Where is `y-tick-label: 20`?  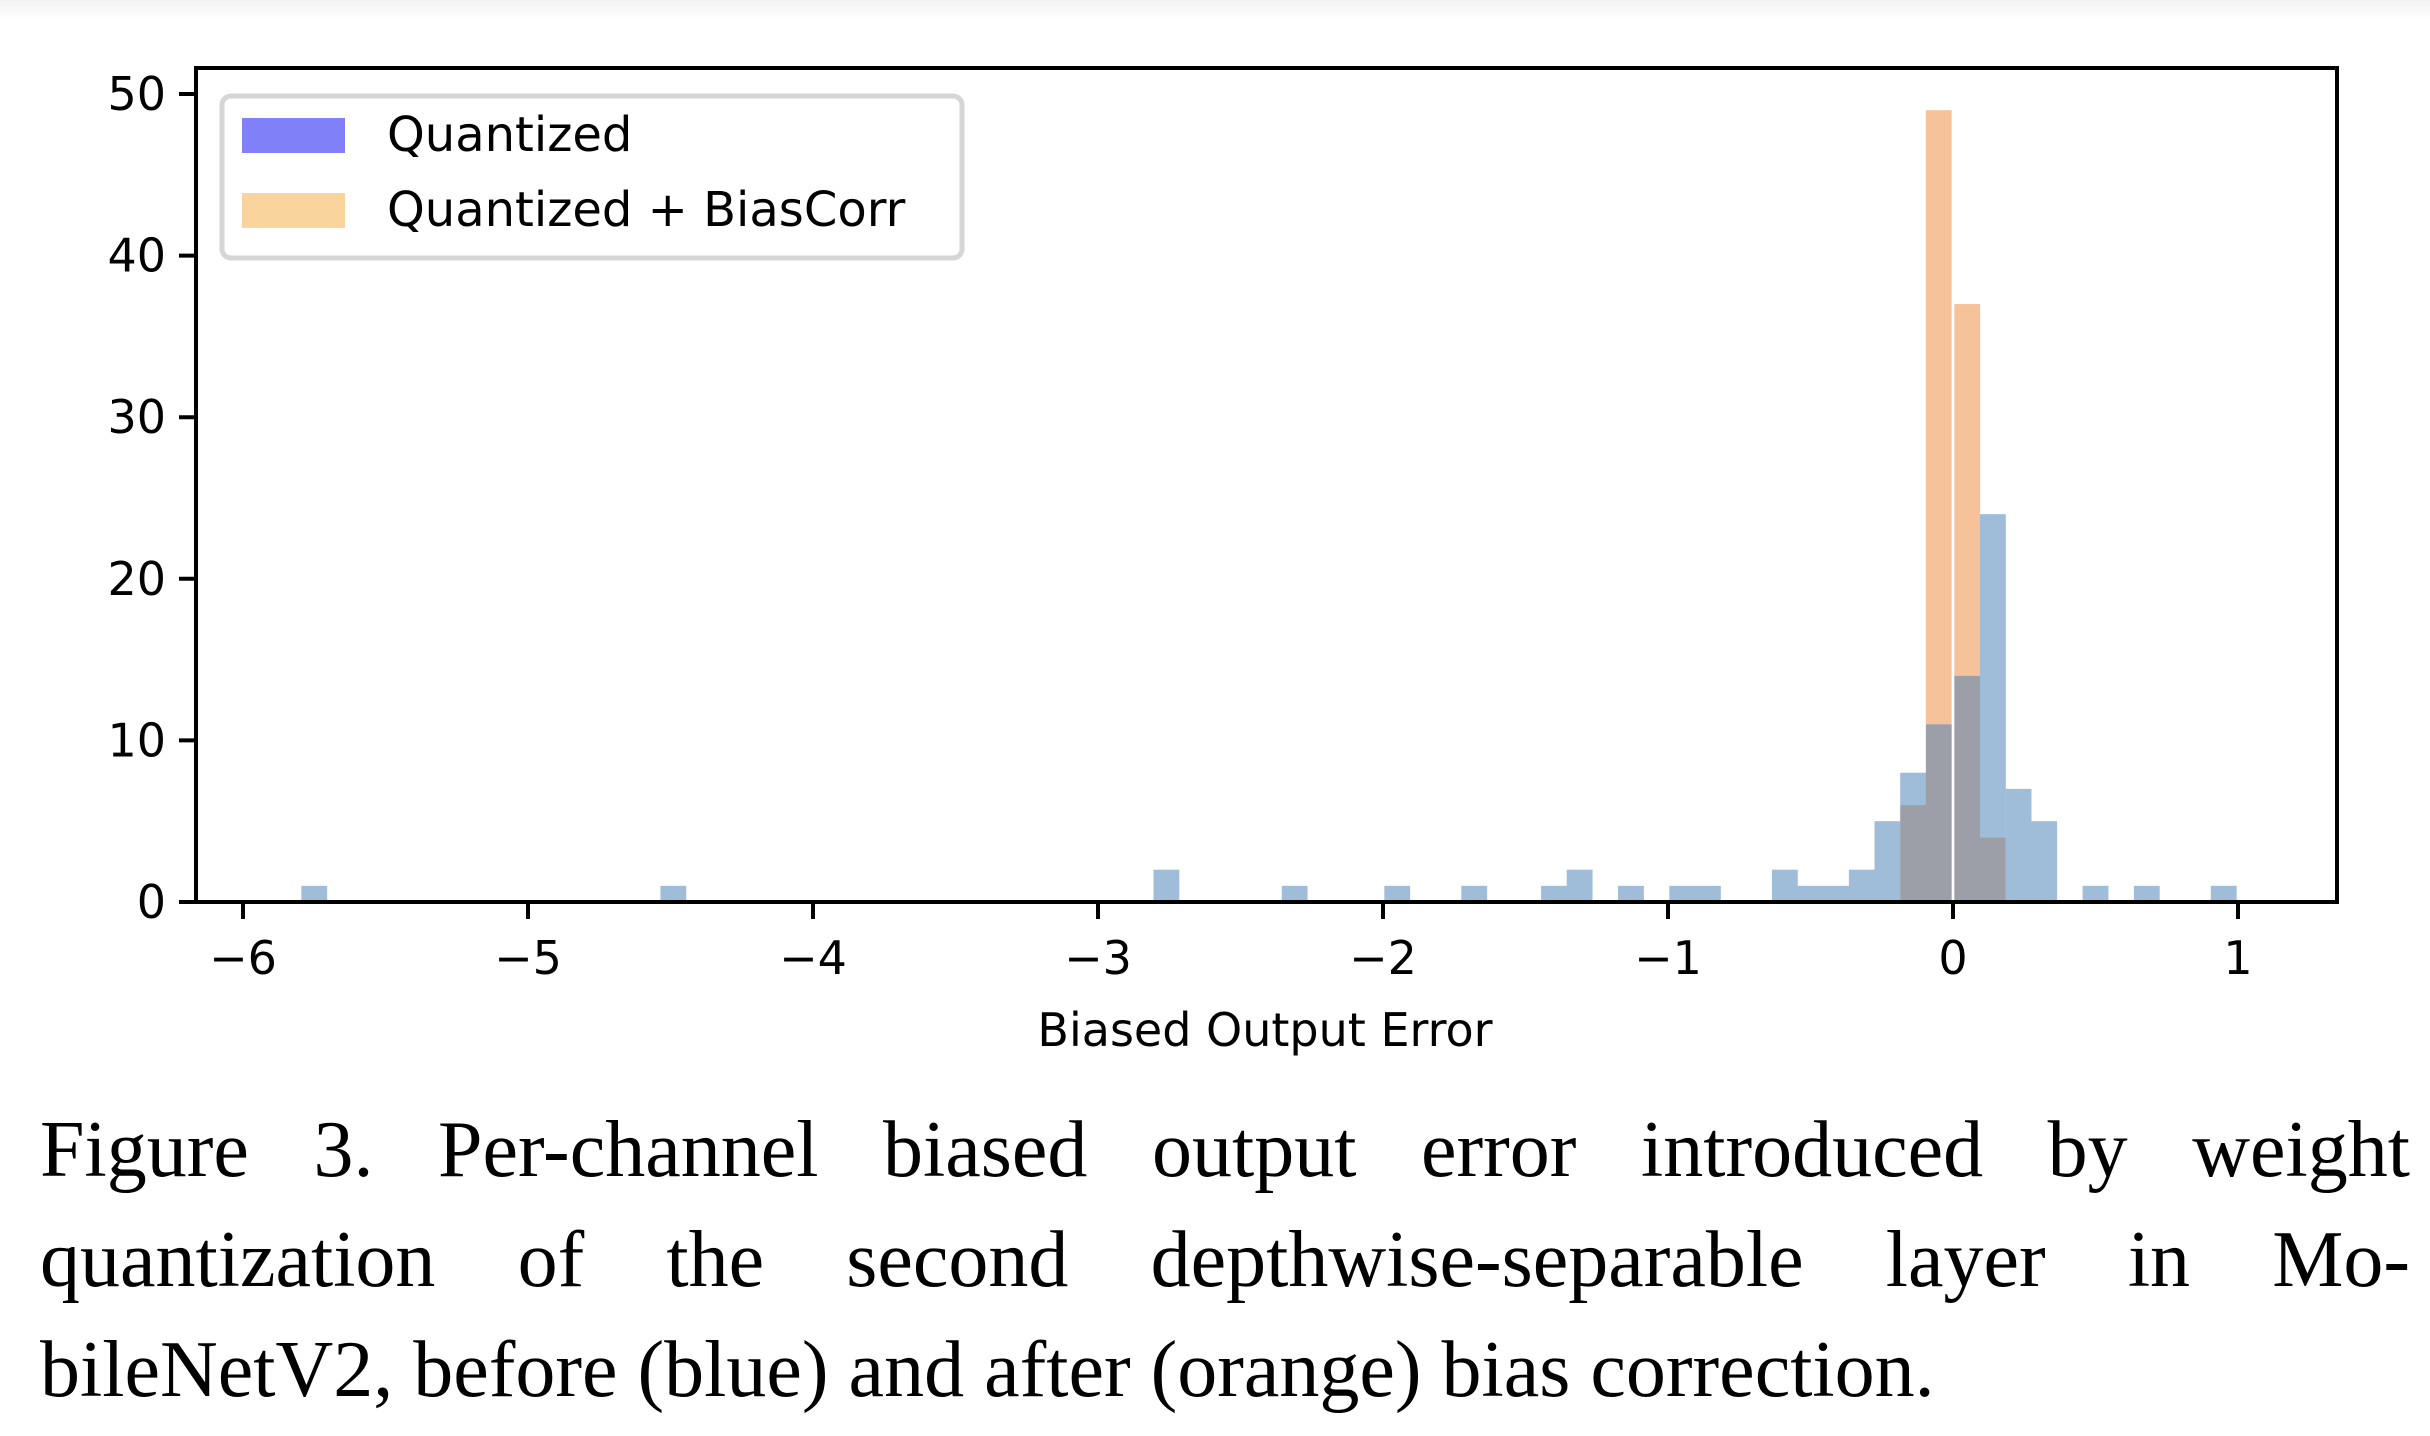
y-tick-label: 20 is located at coordinates (136, 579).